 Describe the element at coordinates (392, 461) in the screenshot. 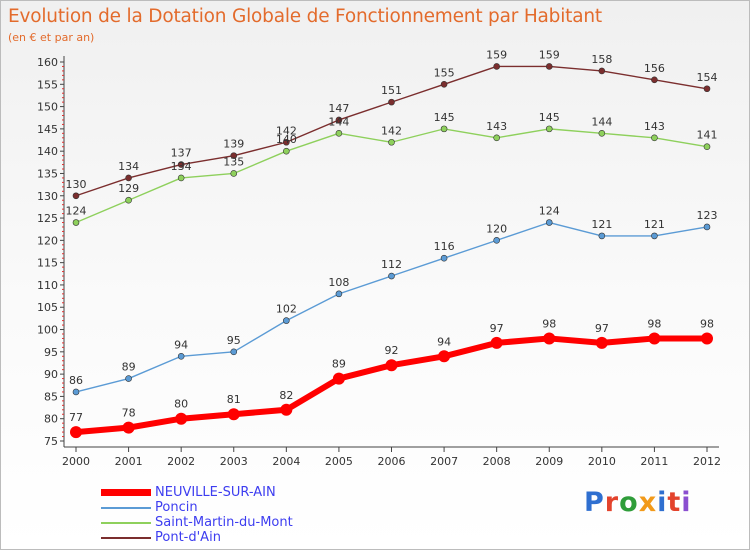

I see `x-tick-label: 2006` at that location.